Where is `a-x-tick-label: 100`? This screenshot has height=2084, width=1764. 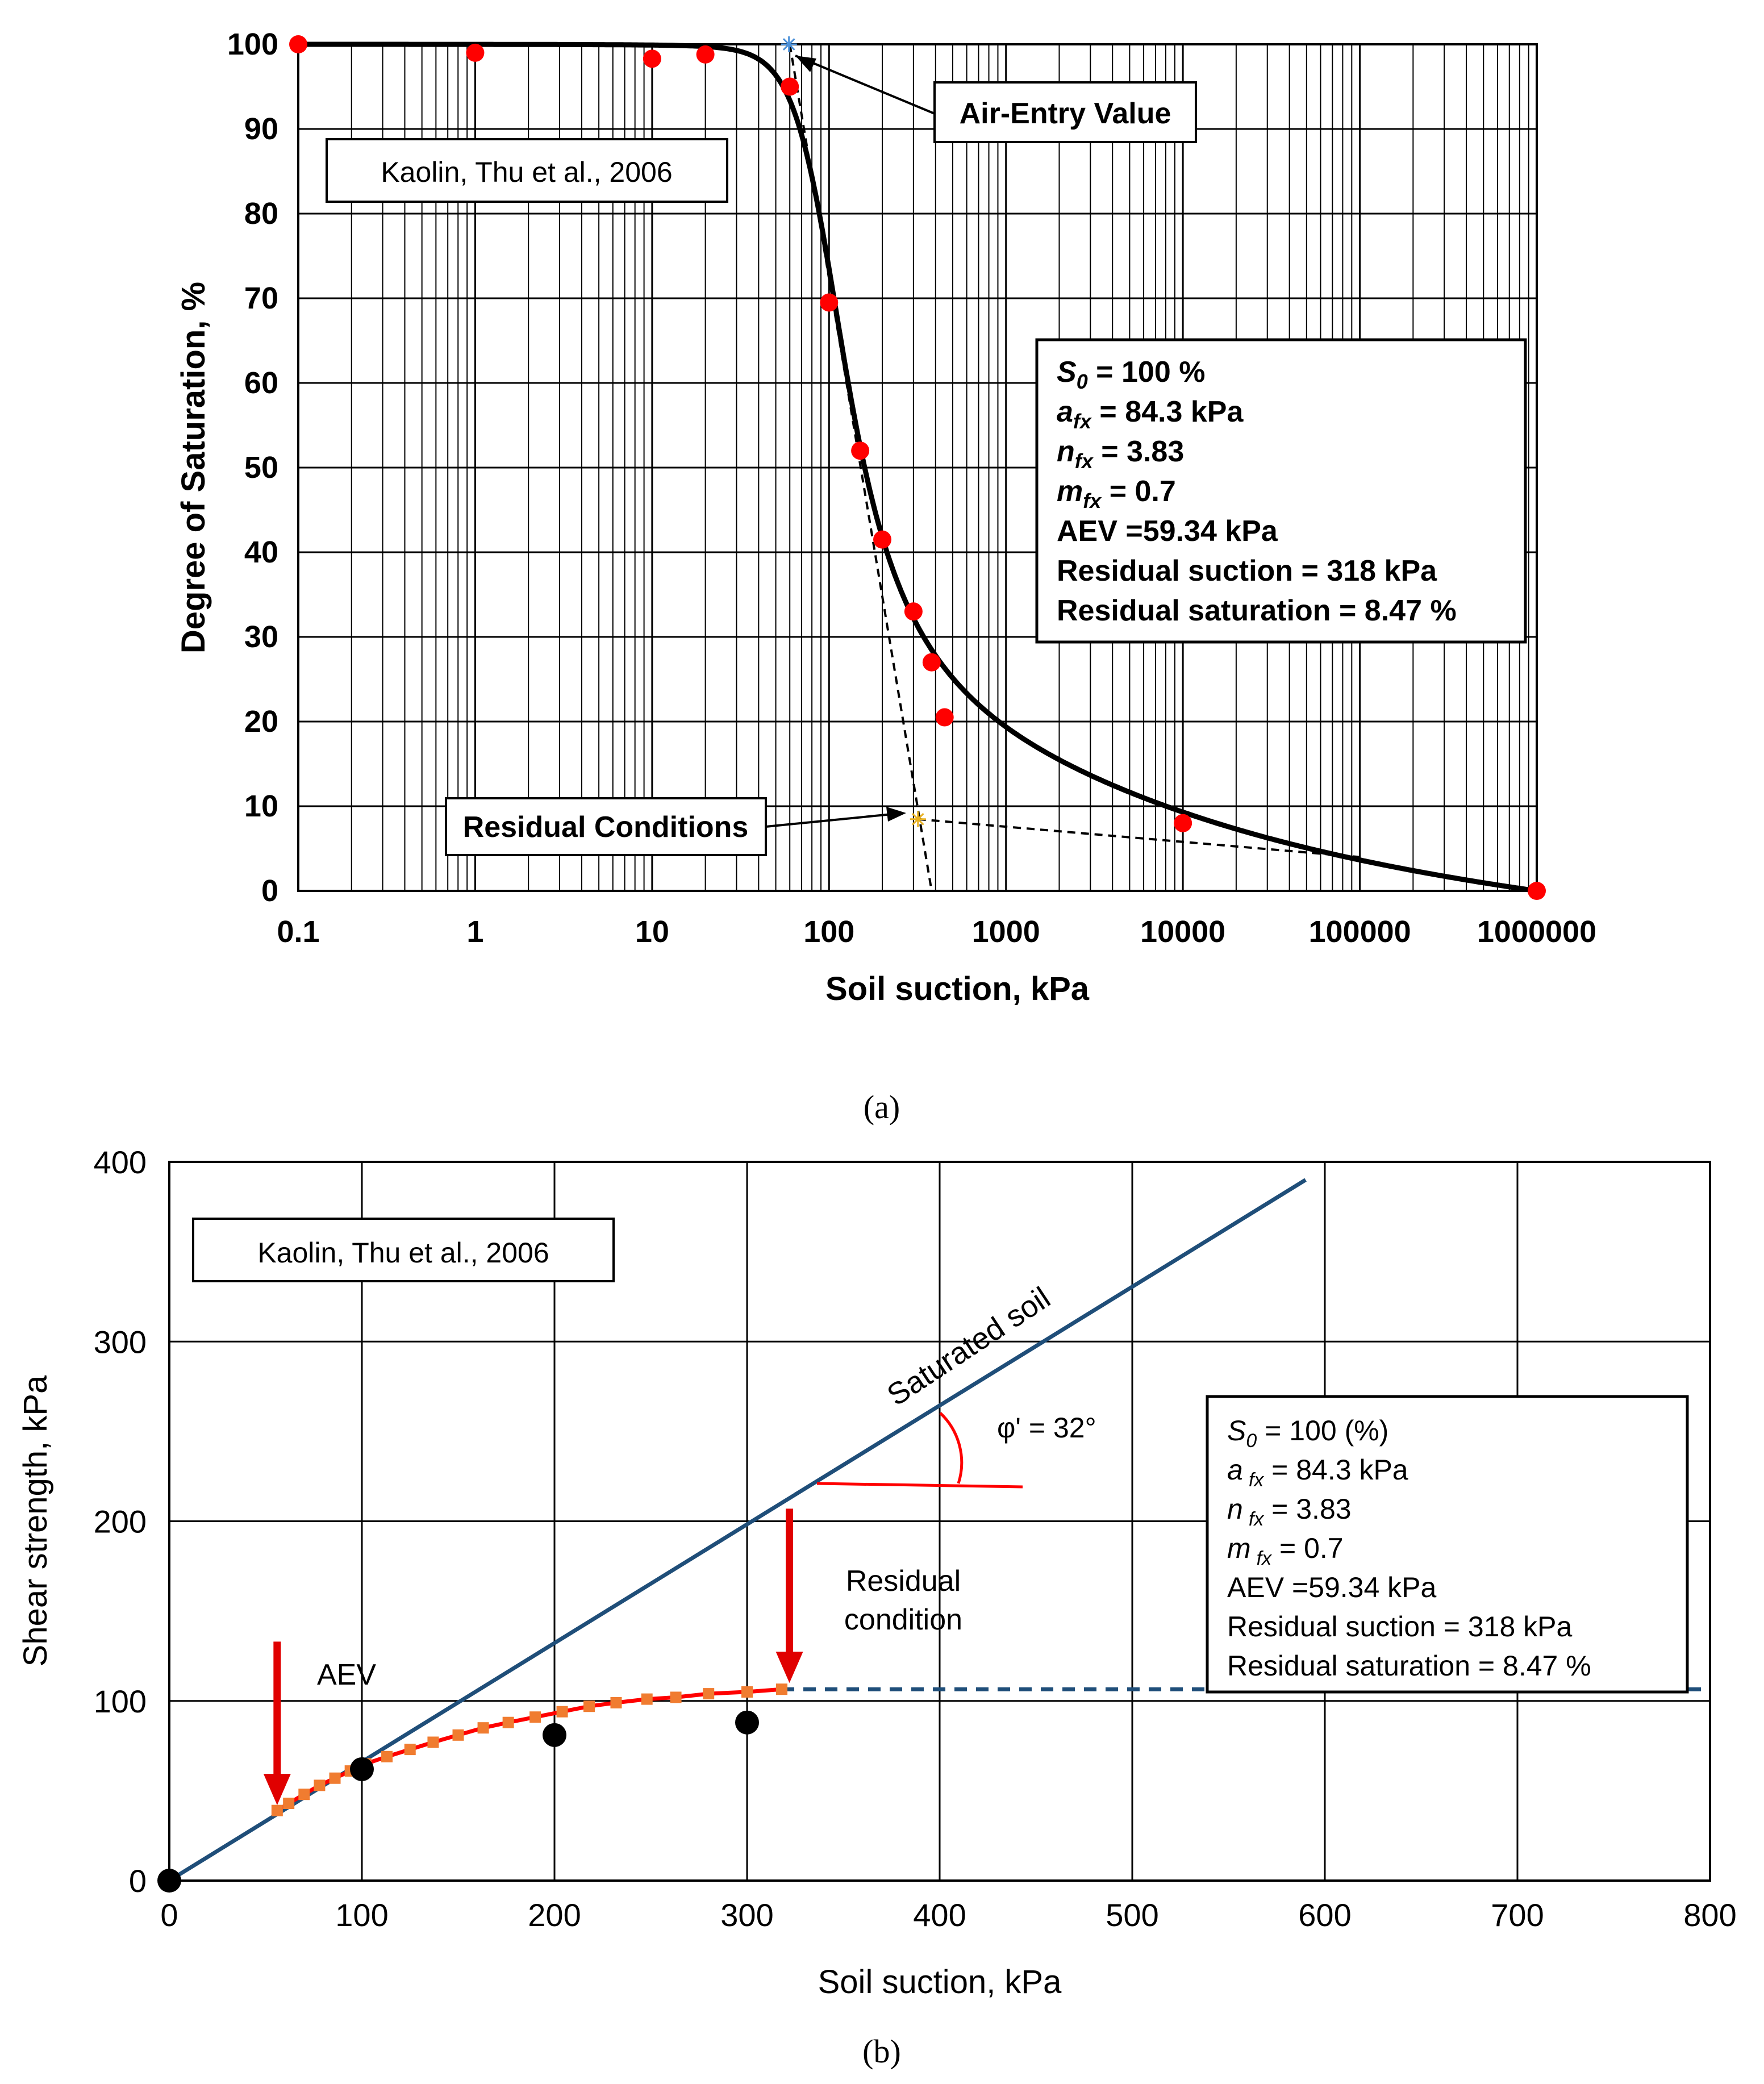
a-x-tick-label: 100 is located at coordinates (828, 932).